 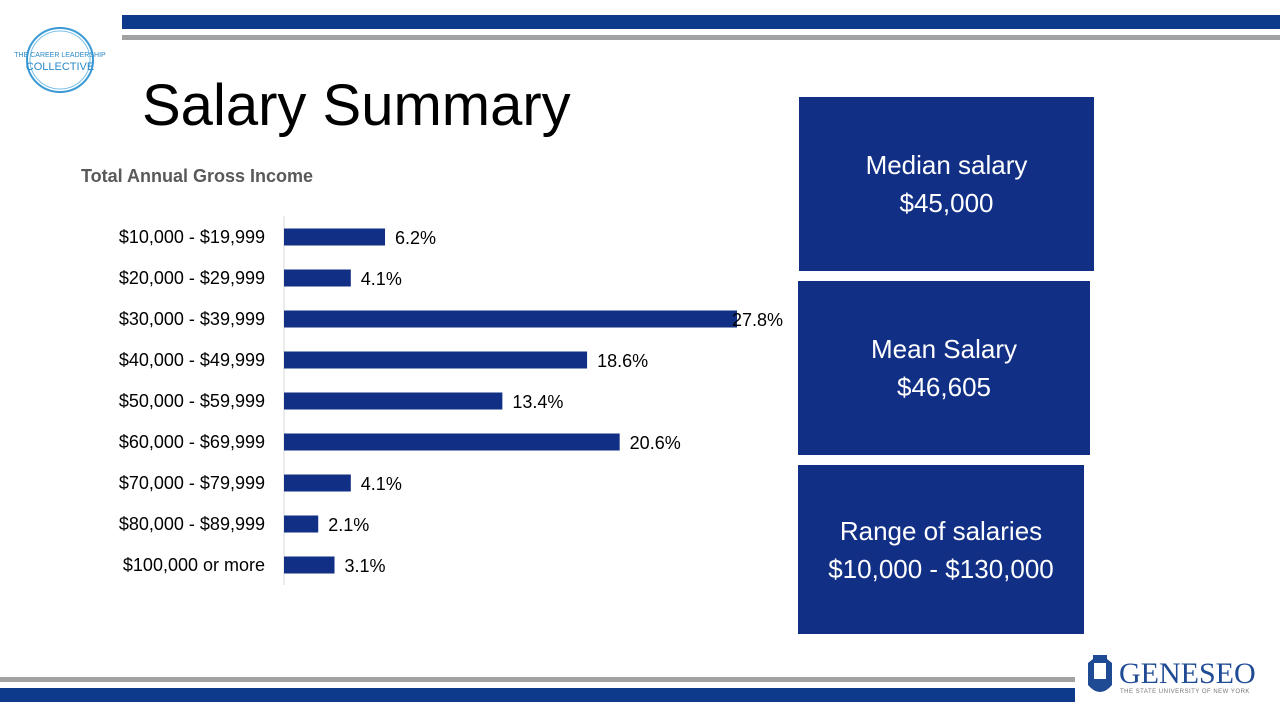 I want to click on category-label: $20,000 - $29,999, so click(x=192, y=278).